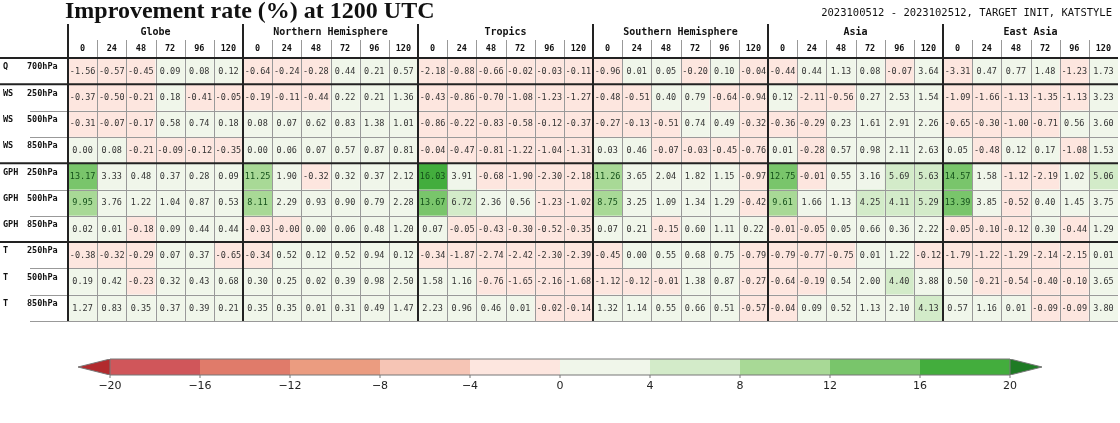  I want to click on data-label: 0.22, so click(753, 228).